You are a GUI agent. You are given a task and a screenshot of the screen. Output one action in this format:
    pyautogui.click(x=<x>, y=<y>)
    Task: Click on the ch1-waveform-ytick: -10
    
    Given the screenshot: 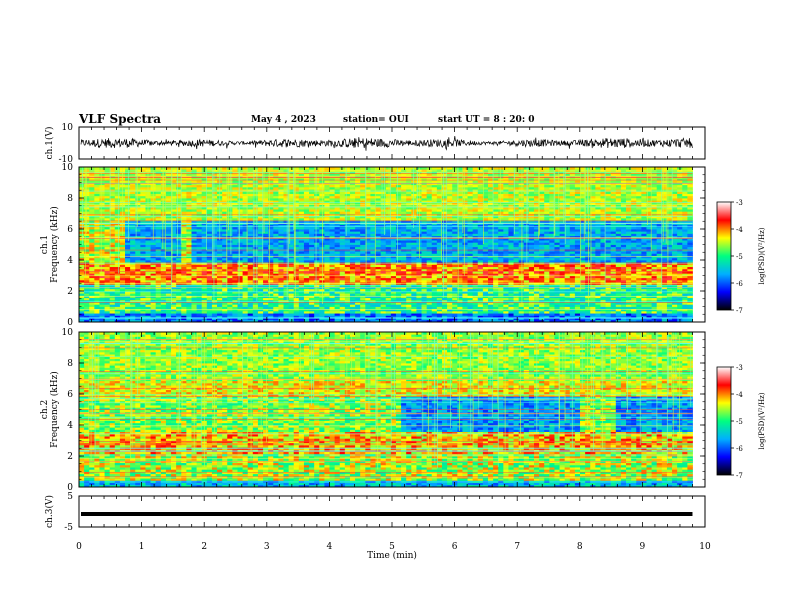 What is the action you would take?
    pyautogui.click(x=66, y=160)
    